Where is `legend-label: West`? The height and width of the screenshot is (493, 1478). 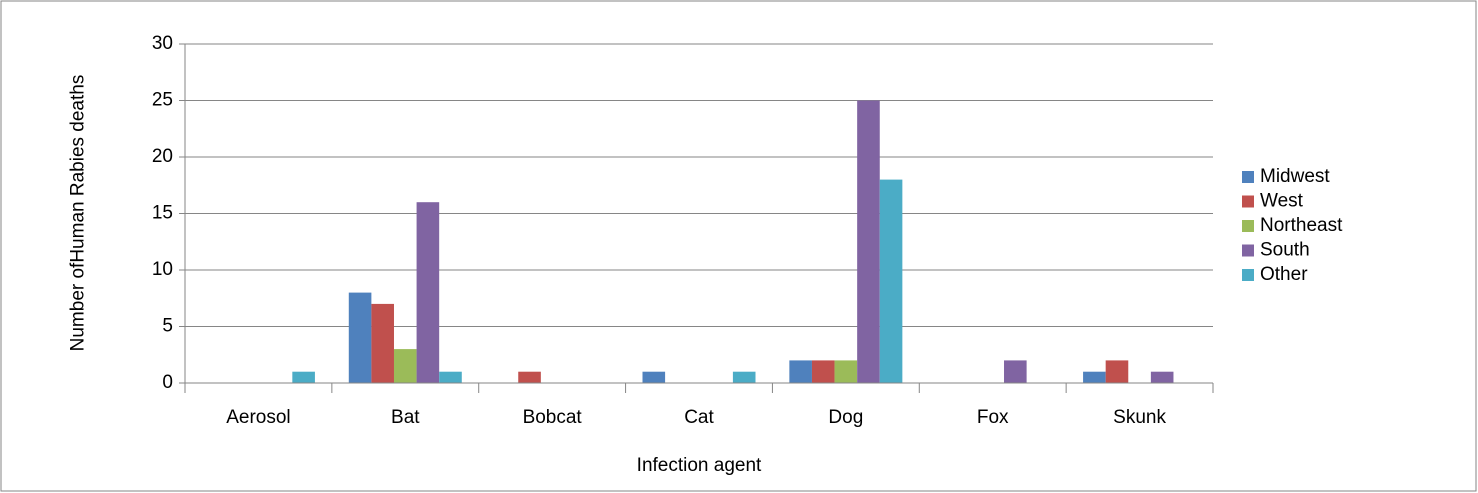 legend-label: West is located at coordinates (1282, 201).